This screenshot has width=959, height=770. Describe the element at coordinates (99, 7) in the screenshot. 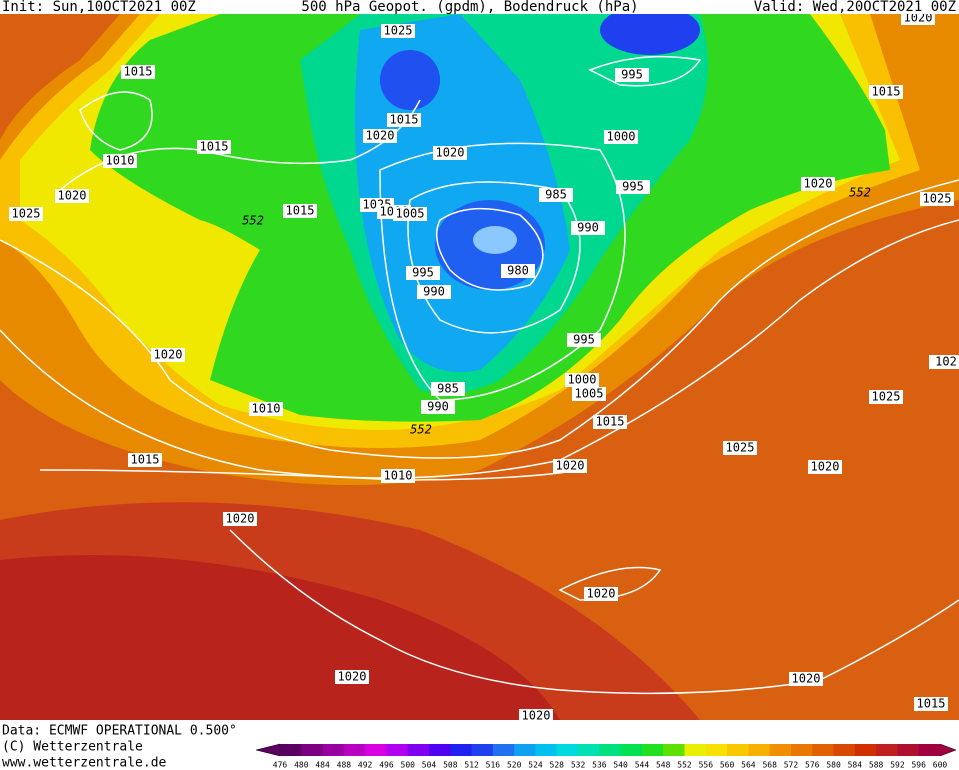

I see `init-time: Init: Sun,10OCT2021 00Z` at that location.